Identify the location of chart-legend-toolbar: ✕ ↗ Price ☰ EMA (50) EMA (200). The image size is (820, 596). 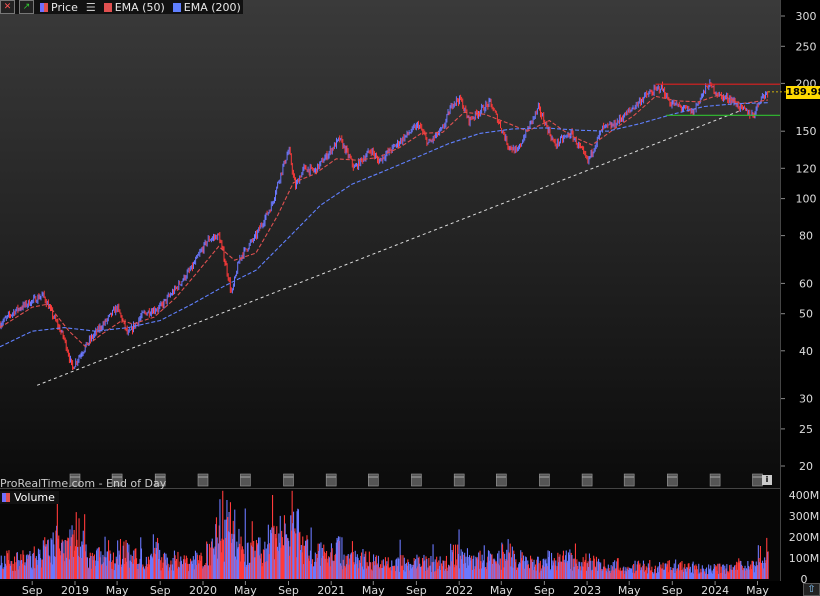
(121, 7).